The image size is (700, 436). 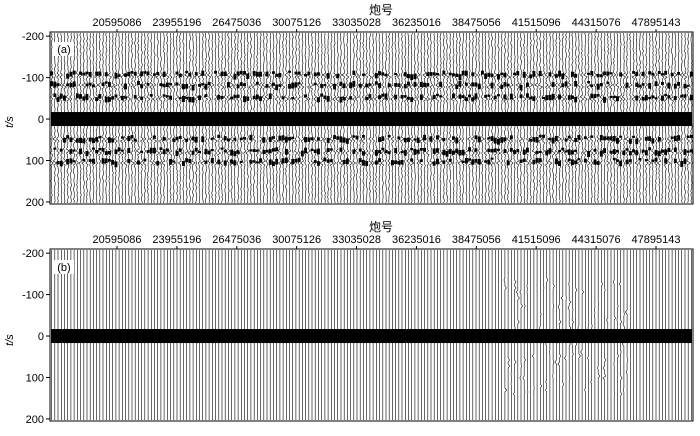 I want to click on y-axis-label-b: t/s, so click(x=10, y=340).